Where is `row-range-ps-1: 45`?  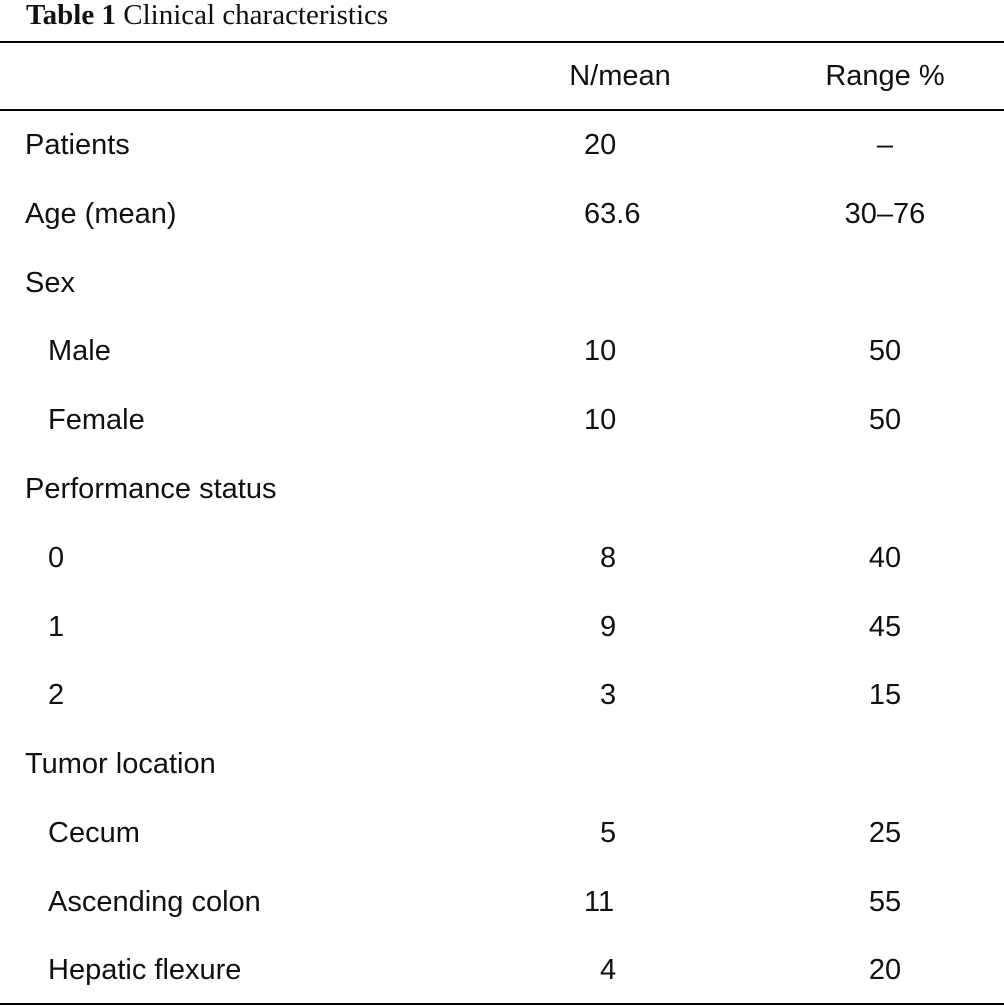 row-range-ps-1: 45 is located at coordinates (885, 627).